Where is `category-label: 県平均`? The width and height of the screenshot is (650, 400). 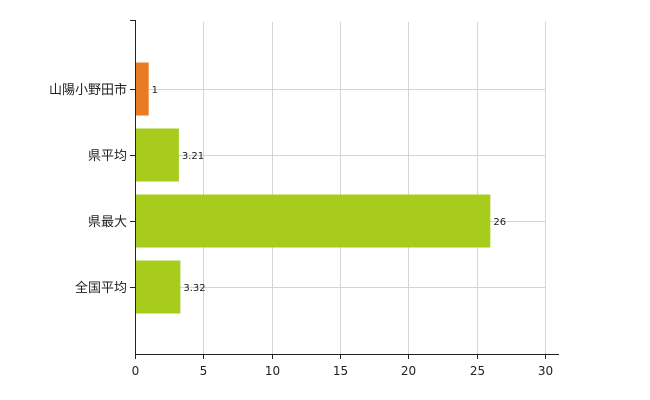
category-label: 県平均 is located at coordinates (107, 156).